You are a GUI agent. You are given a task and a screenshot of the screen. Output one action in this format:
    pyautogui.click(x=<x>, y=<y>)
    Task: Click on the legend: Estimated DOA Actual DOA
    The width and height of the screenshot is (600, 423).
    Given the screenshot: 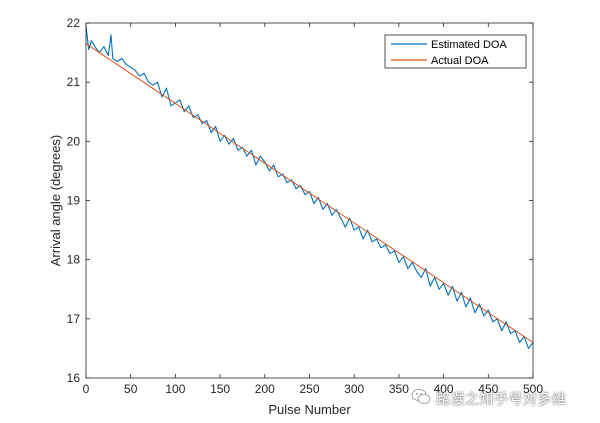 What is the action you would take?
    pyautogui.click(x=455, y=51)
    